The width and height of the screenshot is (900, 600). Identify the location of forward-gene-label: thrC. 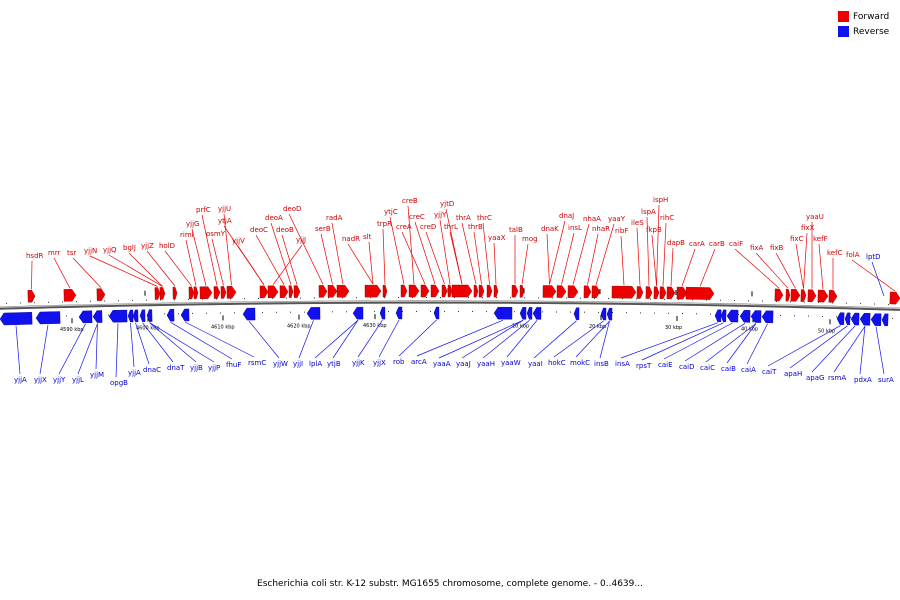
(484, 218).